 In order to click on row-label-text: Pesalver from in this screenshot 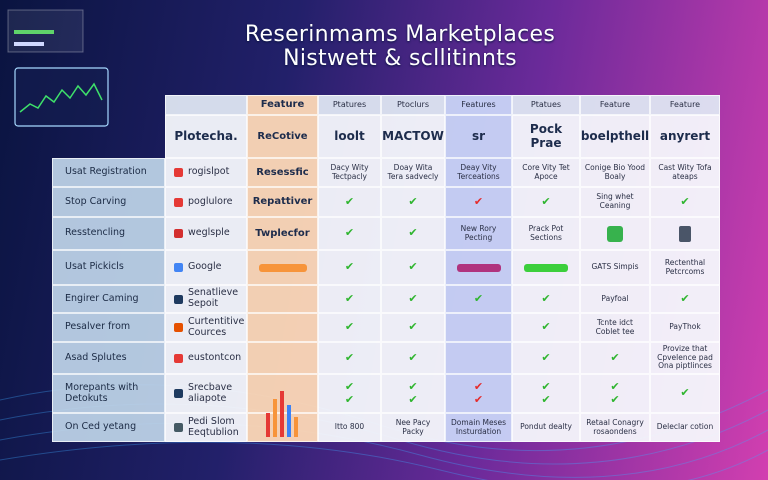, I will do `click(98, 327)`.